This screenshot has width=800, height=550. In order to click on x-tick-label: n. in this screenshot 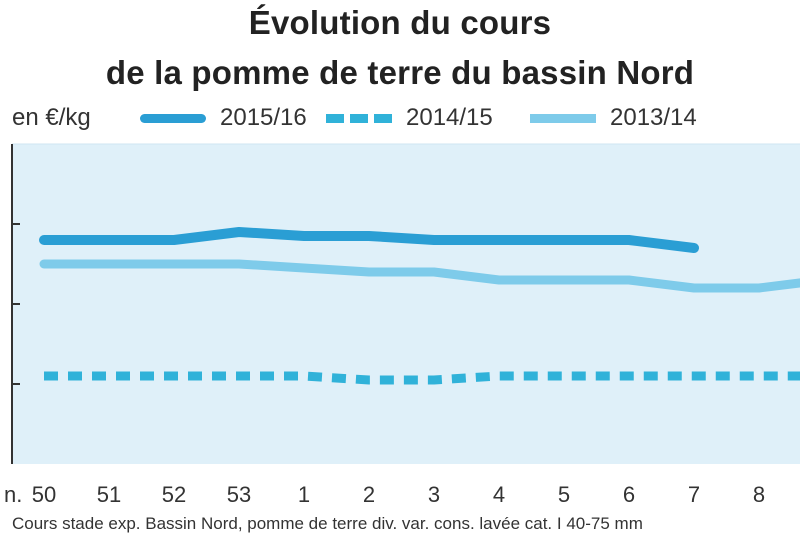, I will do `click(13, 494)`.